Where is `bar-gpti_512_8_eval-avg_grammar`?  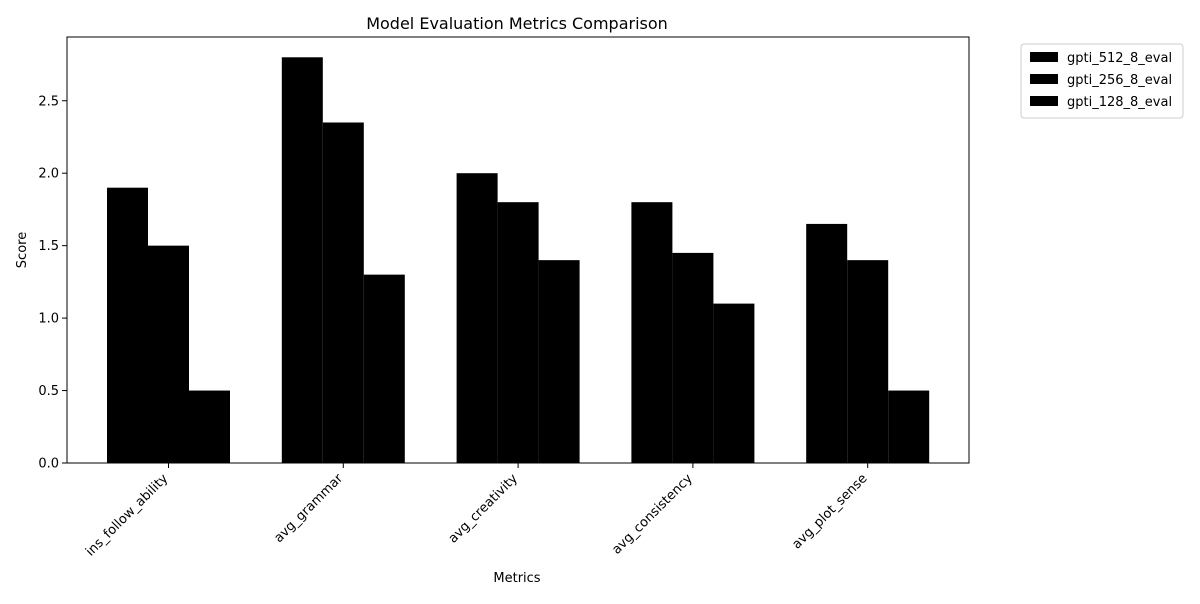
bar-gpti_512_8_eval-avg_grammar is located at coordinates (302, 260).